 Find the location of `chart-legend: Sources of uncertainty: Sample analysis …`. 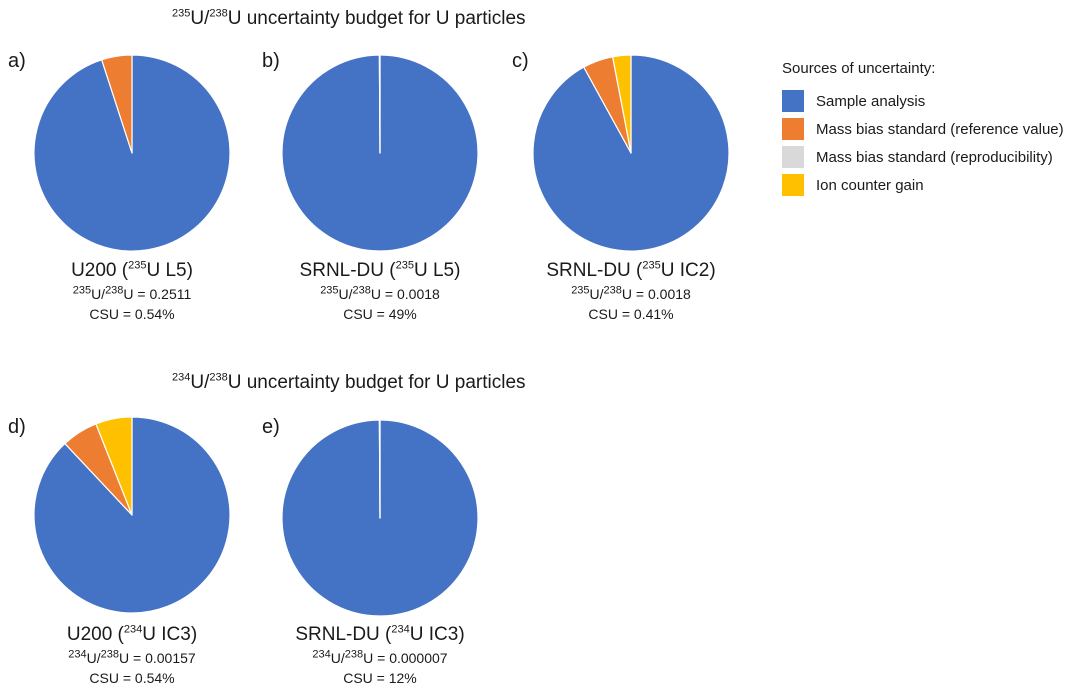

chart-legend: Sources of uncertainty: Sample analysis … is located at coordinates (923, 129).